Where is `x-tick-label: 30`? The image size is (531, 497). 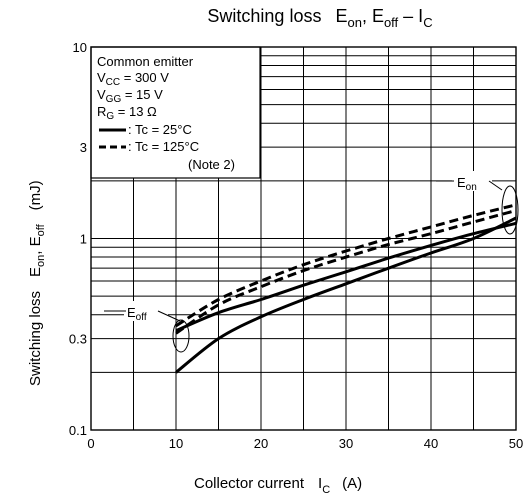
x-tick-label: 30 is located at coordinates (346, 443).